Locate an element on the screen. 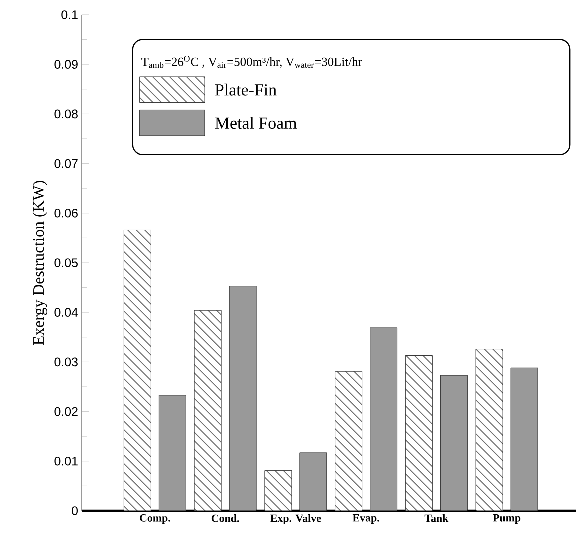 Image resolution: width=576 pixels, height=535 pixels. legend-label: Plate-Fin is located at coordinates (246, 90).